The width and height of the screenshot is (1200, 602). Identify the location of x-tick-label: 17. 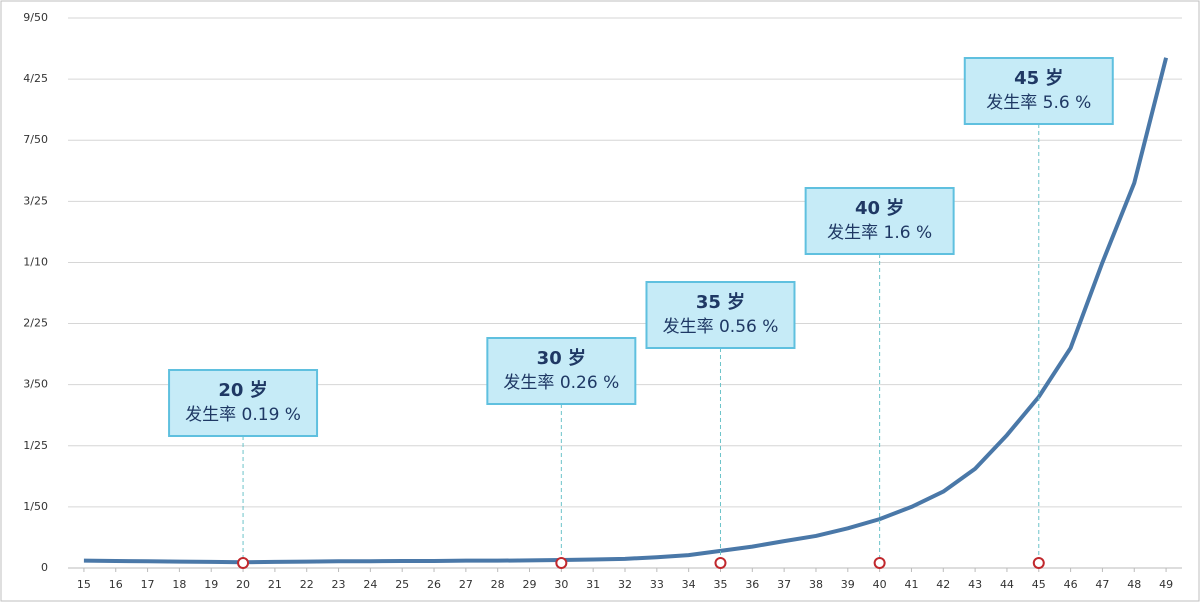
(148, 584).